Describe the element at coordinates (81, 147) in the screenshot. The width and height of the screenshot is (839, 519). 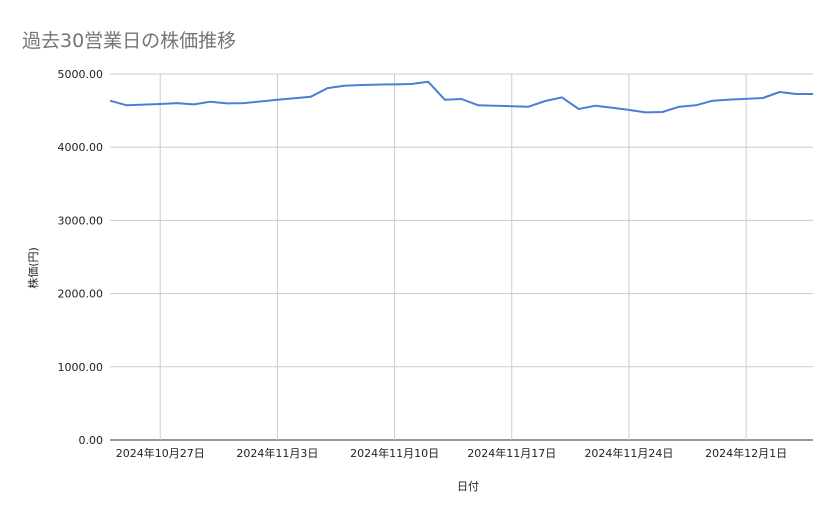
I see `y-tick-label: 4000.00` at that location.